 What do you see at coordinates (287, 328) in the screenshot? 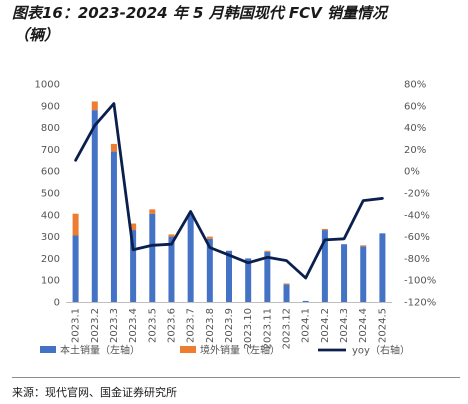
I see `x-tick-label: 2023.12` at bounding box center [287, 328].